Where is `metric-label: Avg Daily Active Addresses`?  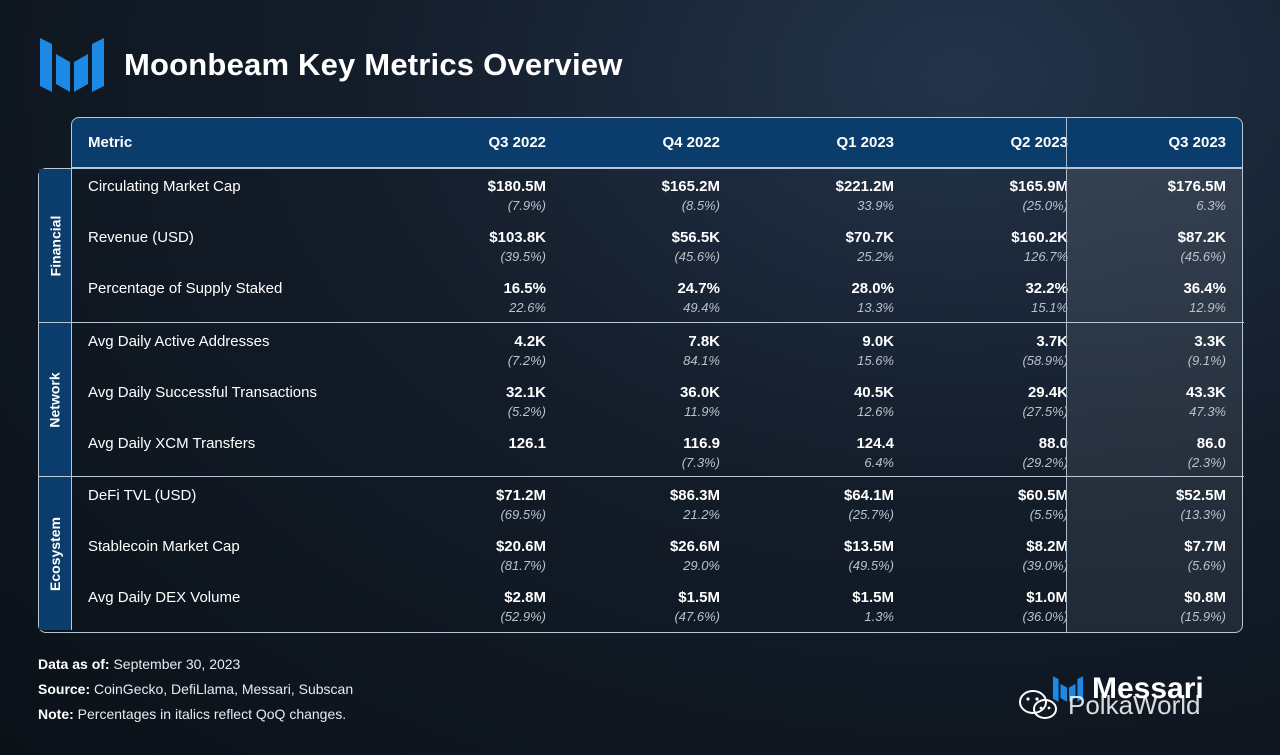
metric-label: Avg Daily Active Addresses is located at coordinates (179, 341).